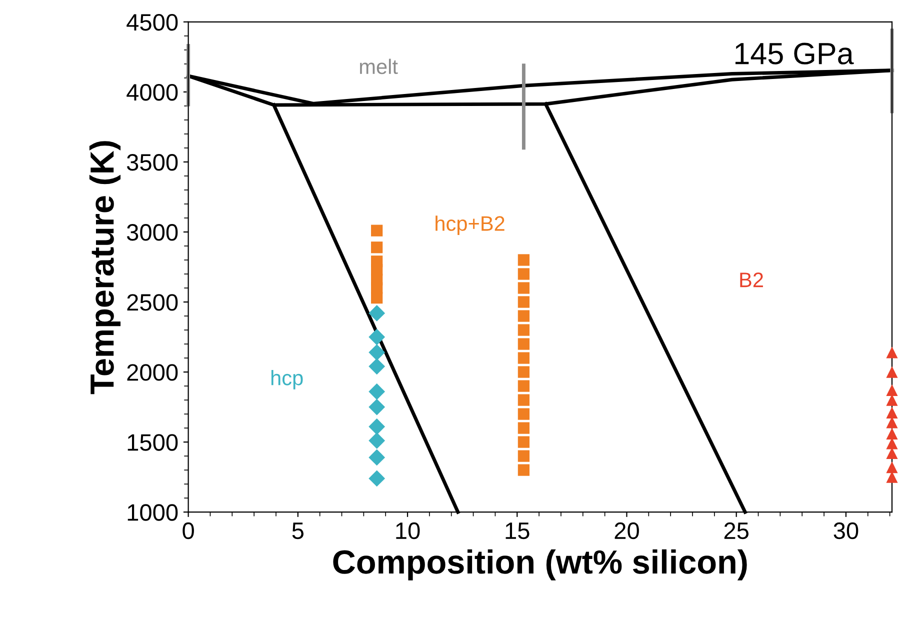  I want to click on y-tick-label: 4000, so click(152, 92).